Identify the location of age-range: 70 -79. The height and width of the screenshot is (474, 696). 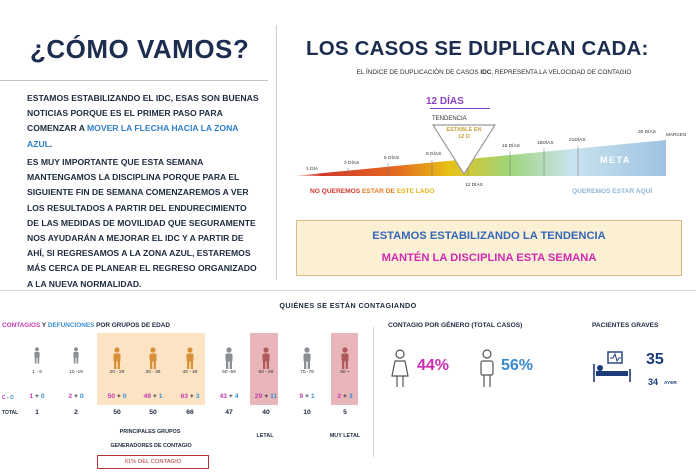
(307, 372).